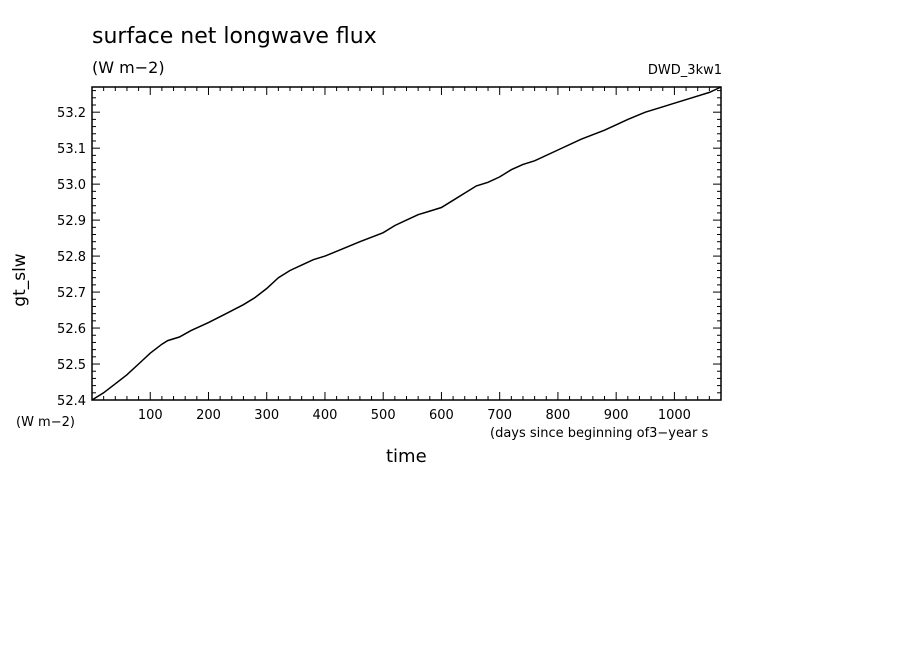 This screenshot has height=654, width=904. What do you see at coordinates (208, 415) in the screenshot?
I see `x-tick-label: 200` at bounding box center [208, 415].